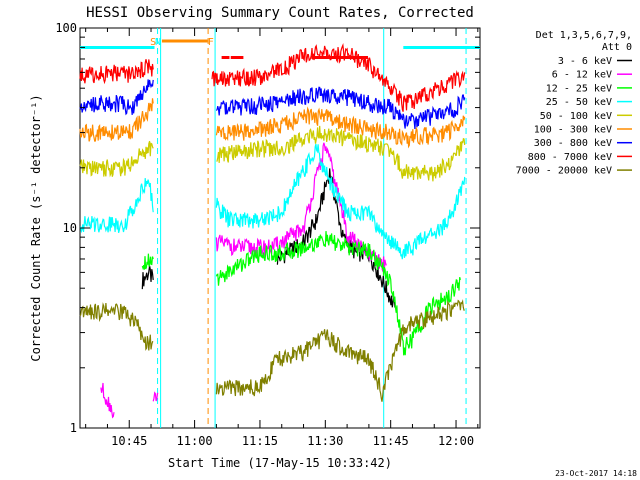 Image resolution: width=640 pixels, height=480 pixels. Describe the element at coordinates (325, 441) in the screenshot. I see `x-tick-label: 11:30` at that location.